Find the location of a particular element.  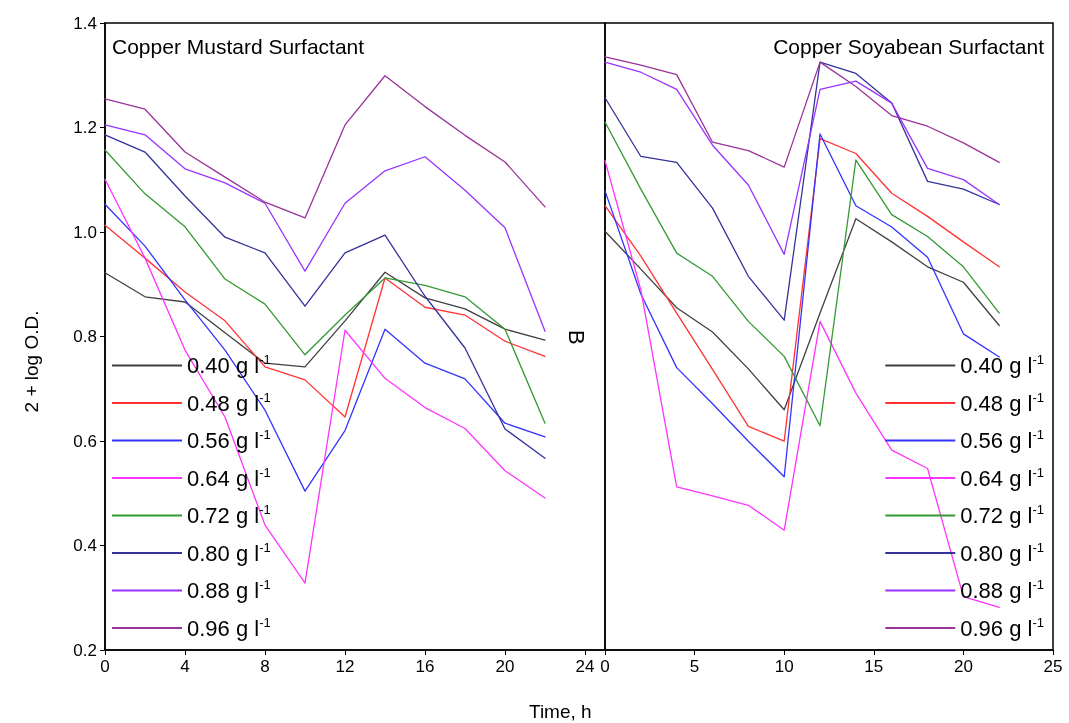

y-tick-label: 0.4 is located at coordinates (85, 545).